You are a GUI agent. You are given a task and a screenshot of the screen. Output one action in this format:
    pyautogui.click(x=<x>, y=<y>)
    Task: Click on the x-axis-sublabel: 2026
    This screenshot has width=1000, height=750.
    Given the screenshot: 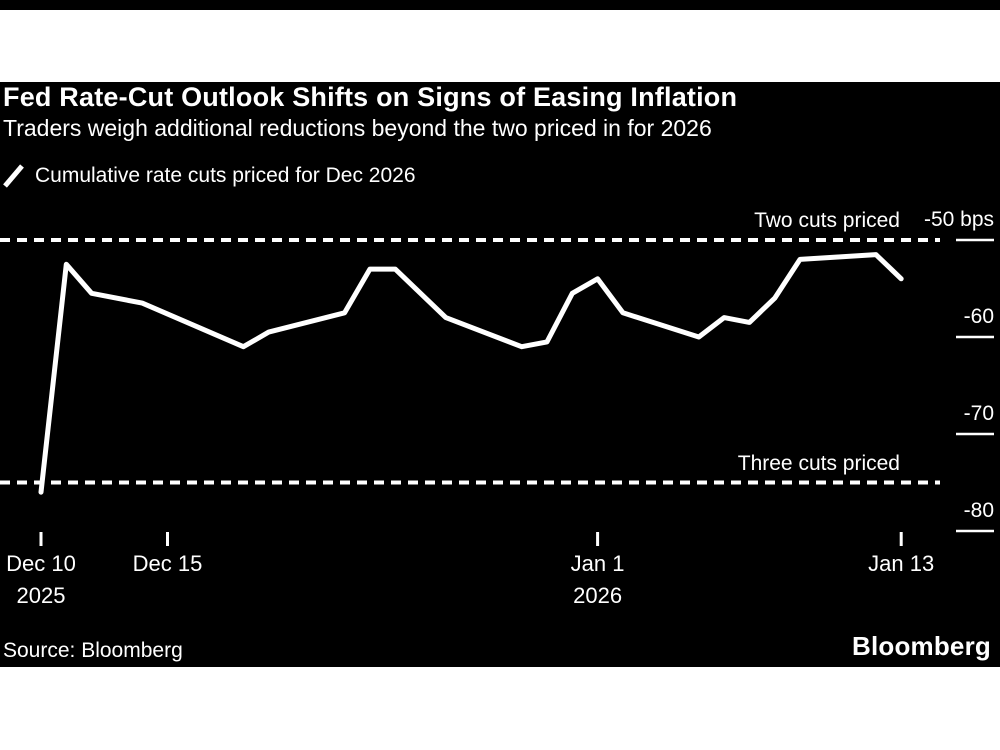 What is the action you would take?
    pyautogui.click(x=598, y=595)
    